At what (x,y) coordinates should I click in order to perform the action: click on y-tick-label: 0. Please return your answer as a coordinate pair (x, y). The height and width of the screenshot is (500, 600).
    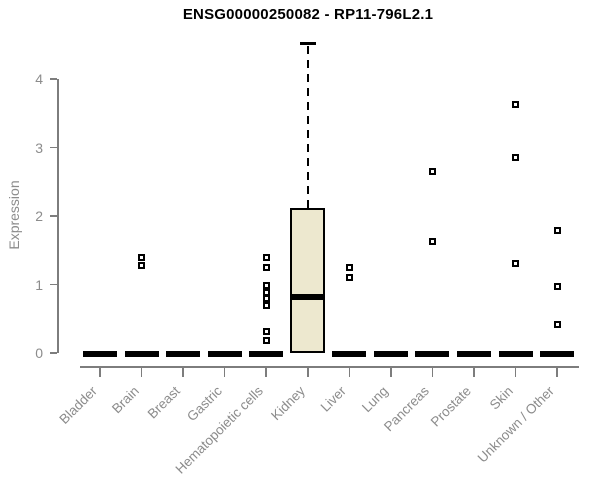
    Looking at the image, I should click on (39, 353).